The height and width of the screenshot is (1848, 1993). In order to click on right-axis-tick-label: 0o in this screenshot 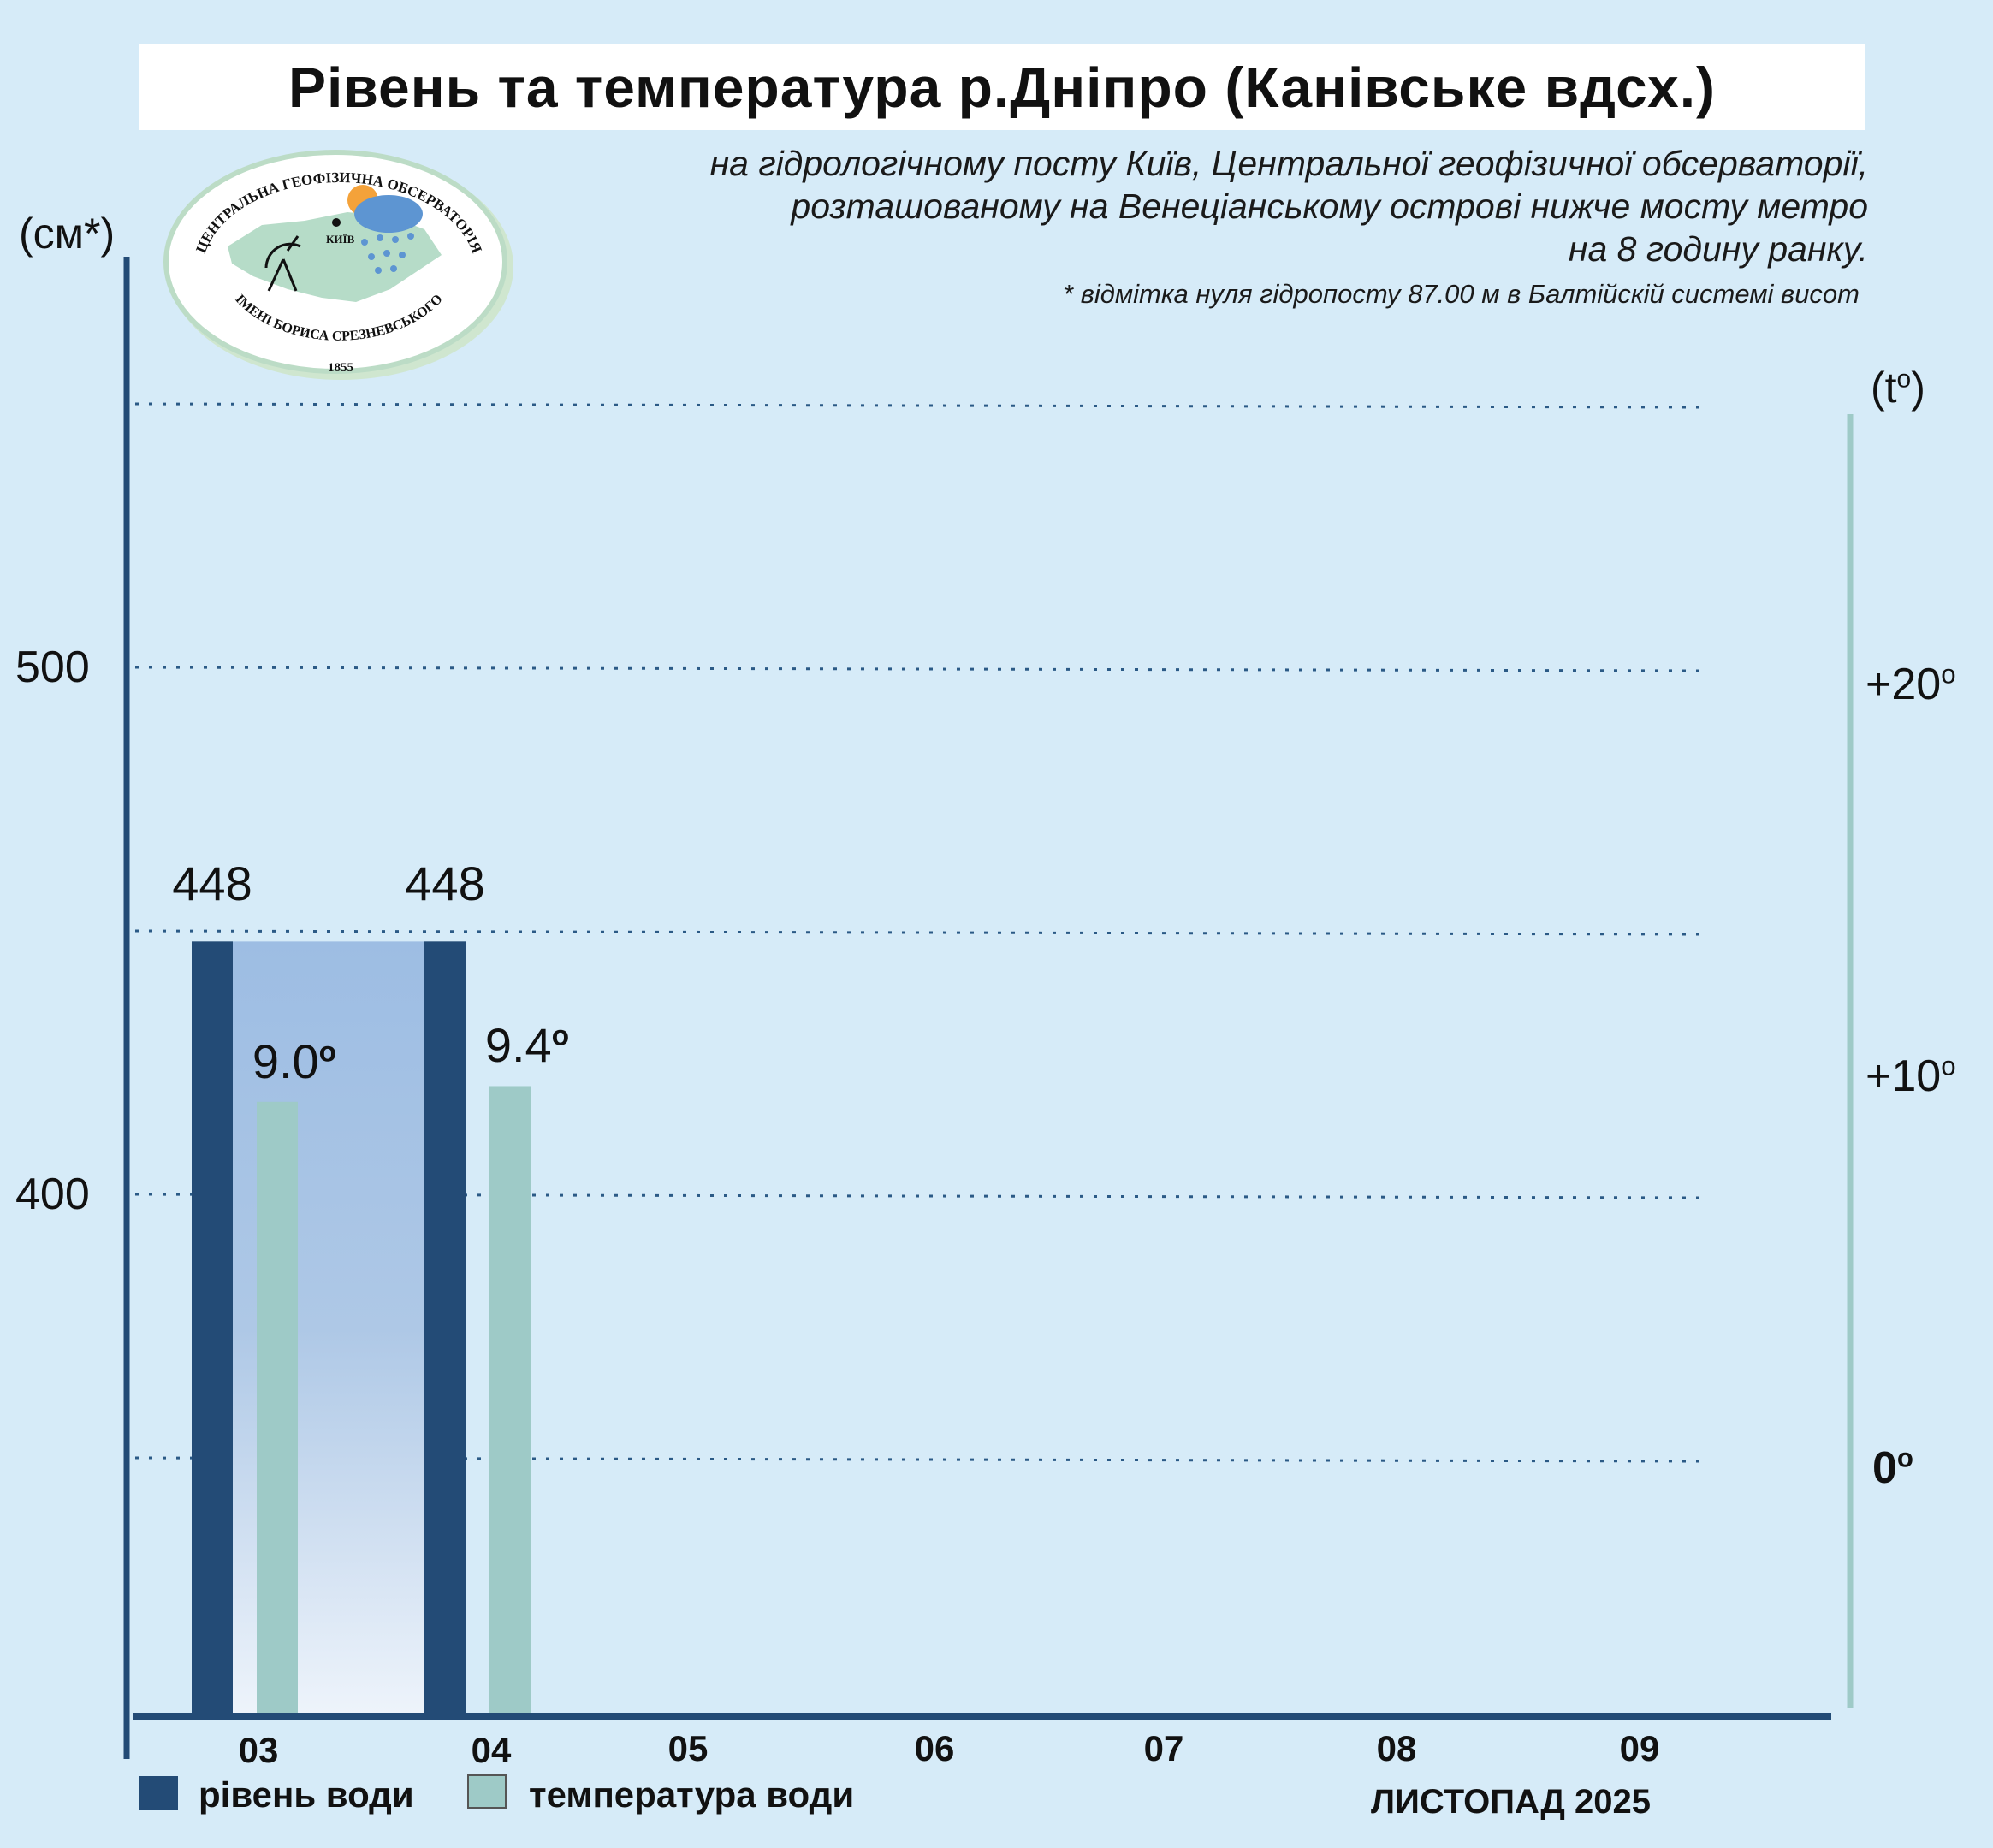, I will do `click(1892, 1467)`.